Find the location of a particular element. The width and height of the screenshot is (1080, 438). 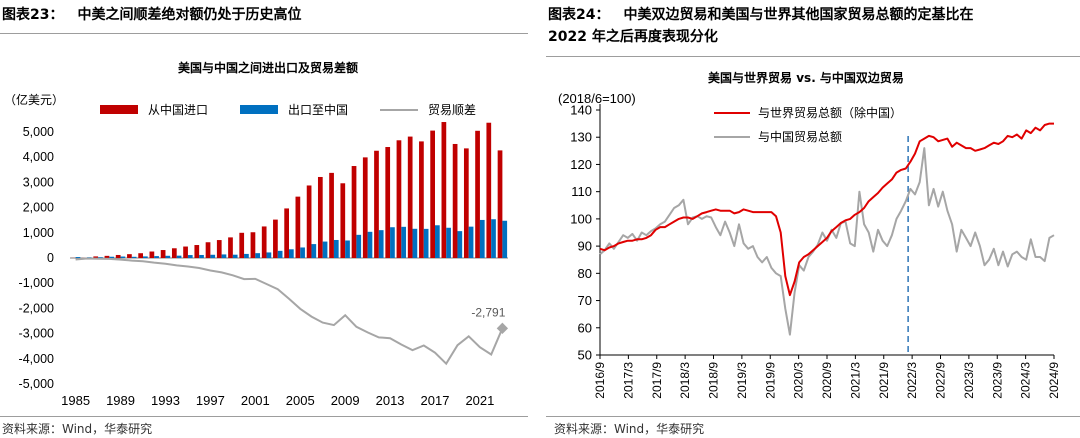

x-tick-label: 2024/3 is located at coordinates (1026, 380).